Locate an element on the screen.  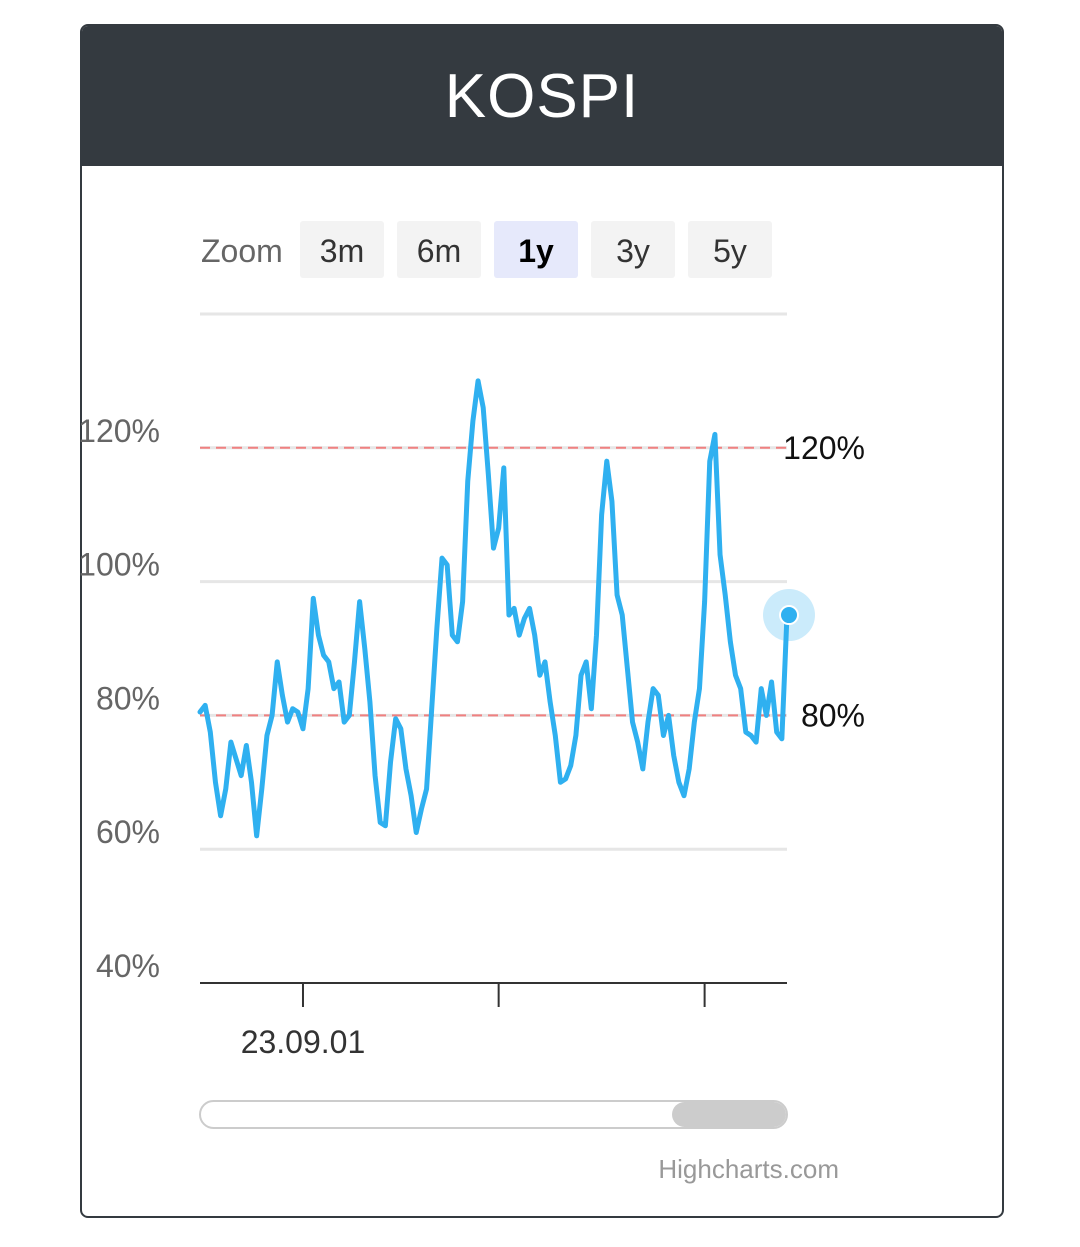
card-header: KOSPI is located at coordinates (542, 96).